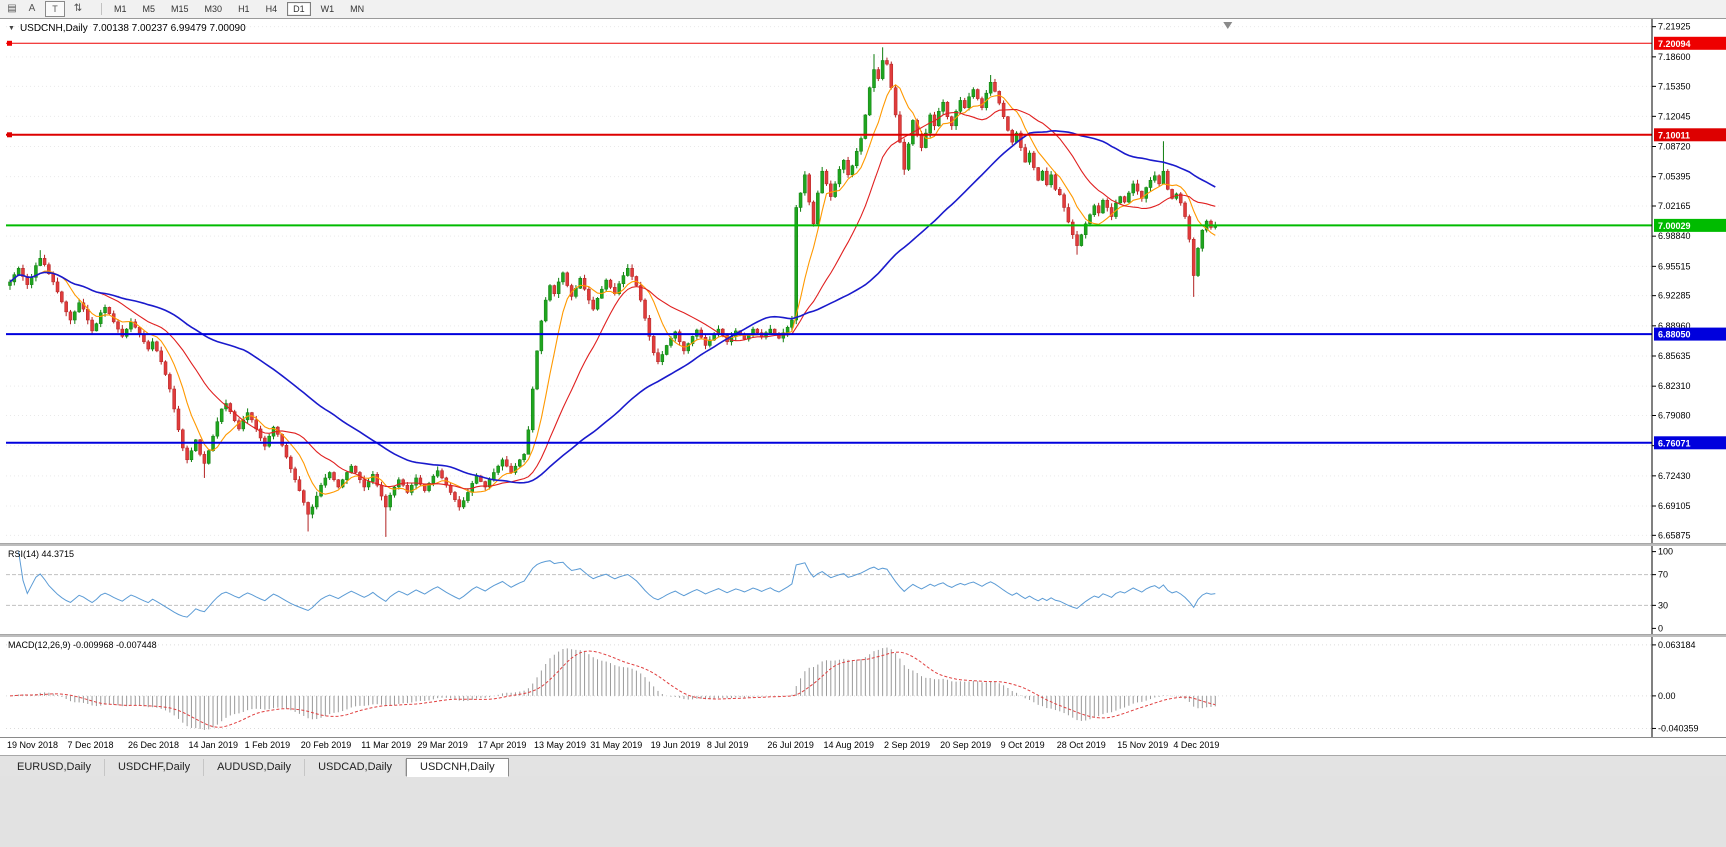  What do you see at coordinates (41, 554) in the screenshot?
I see `rsi-label: RSI(14) 44.3715` at bounding box center [41, 554].